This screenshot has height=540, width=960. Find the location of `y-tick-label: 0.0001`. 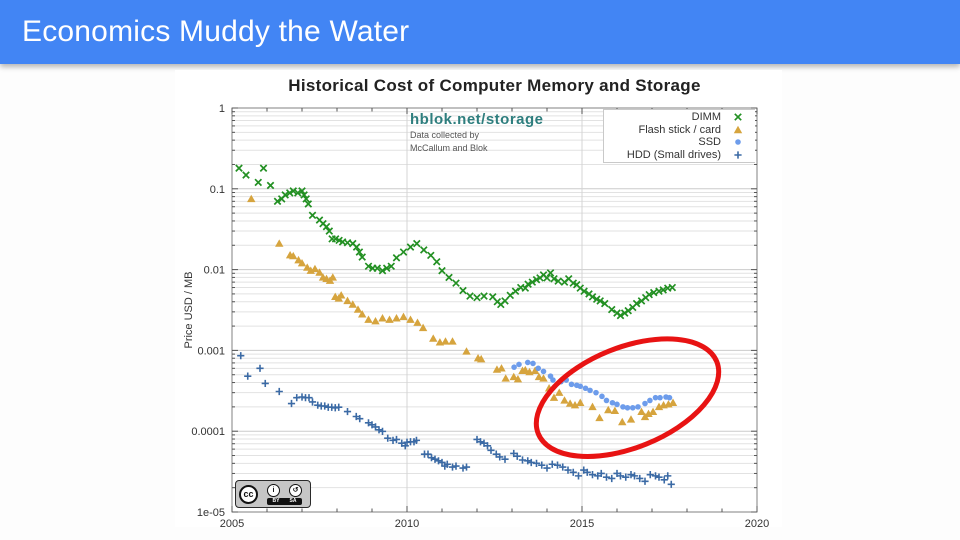

y-tick-label: 0.0001 is located at coordinates (208, 432).